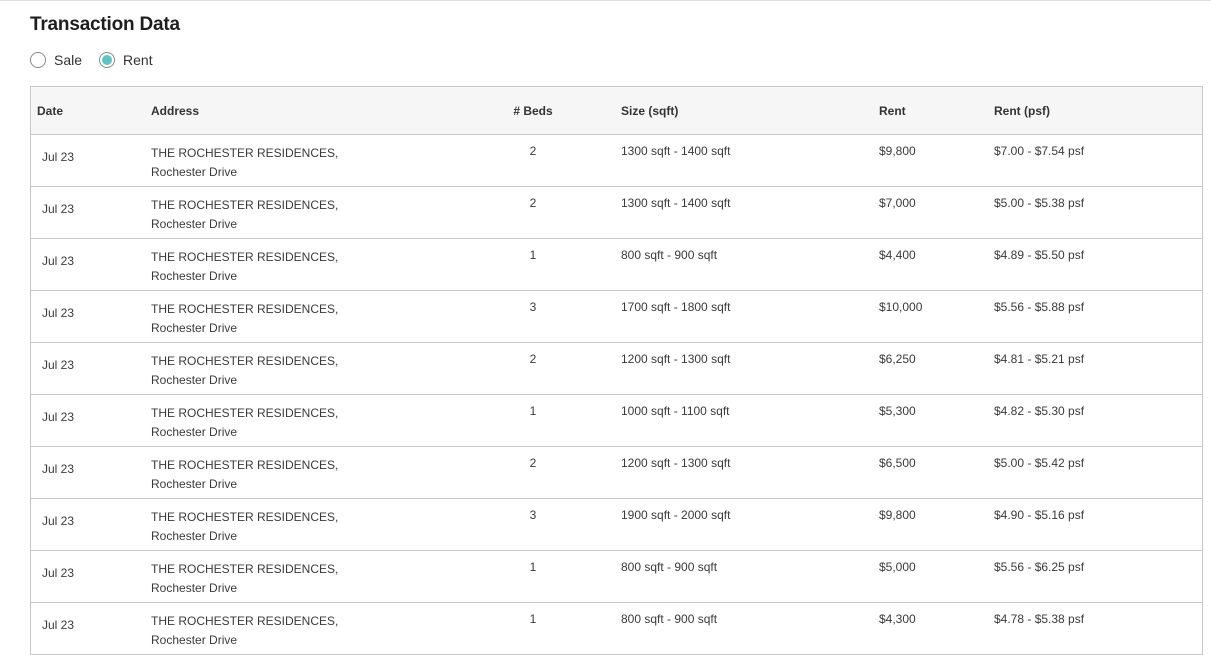  What do you see at coordinates (1039, 463) in the screenshot?
I see `cell-rent-psf: $5.00 - $5.42 psf` at bounding box center [1039, 463].